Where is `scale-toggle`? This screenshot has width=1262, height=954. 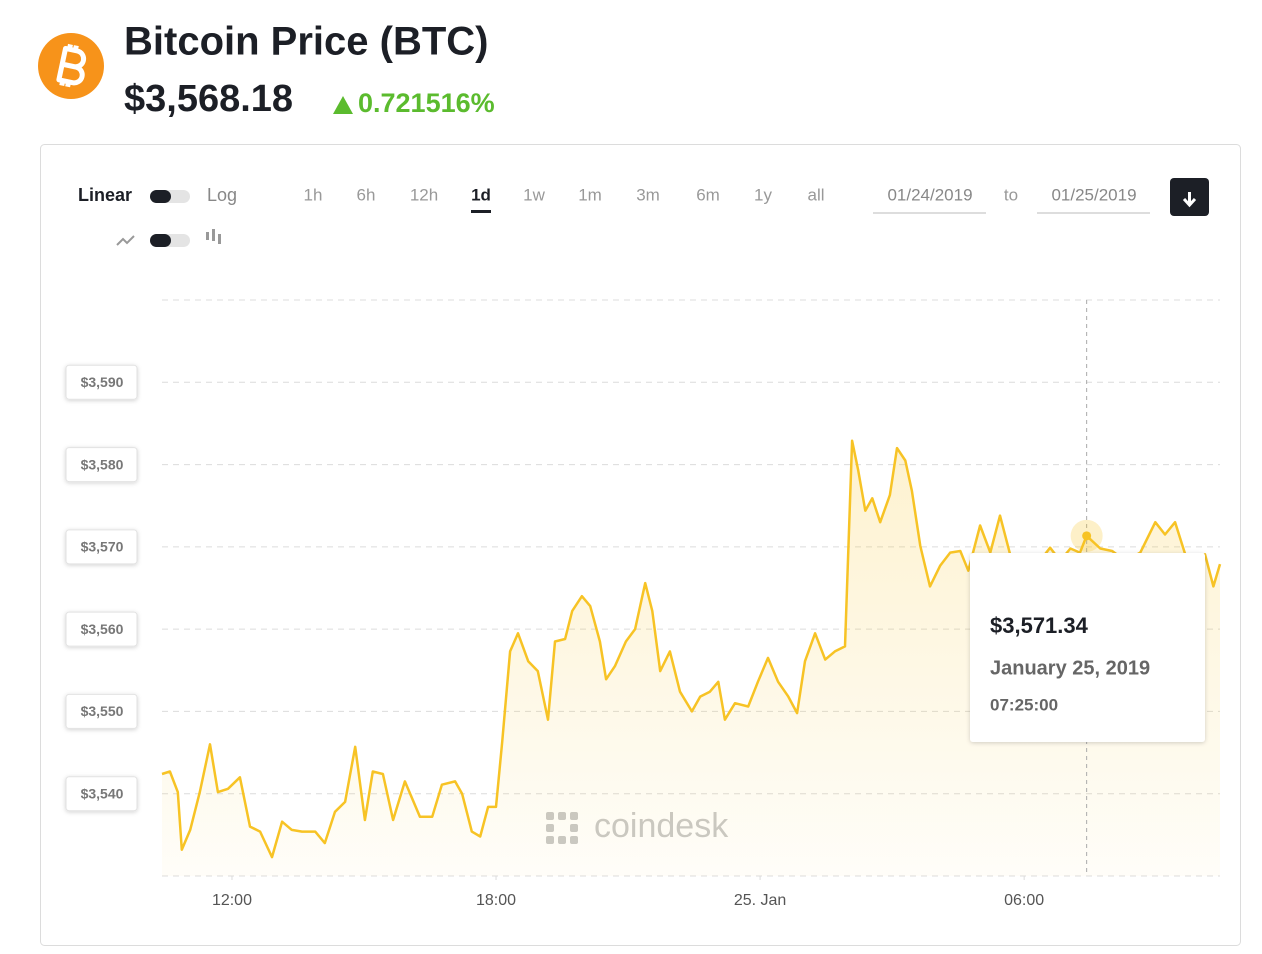
scale-toggle is located at coordinates (170, 196).